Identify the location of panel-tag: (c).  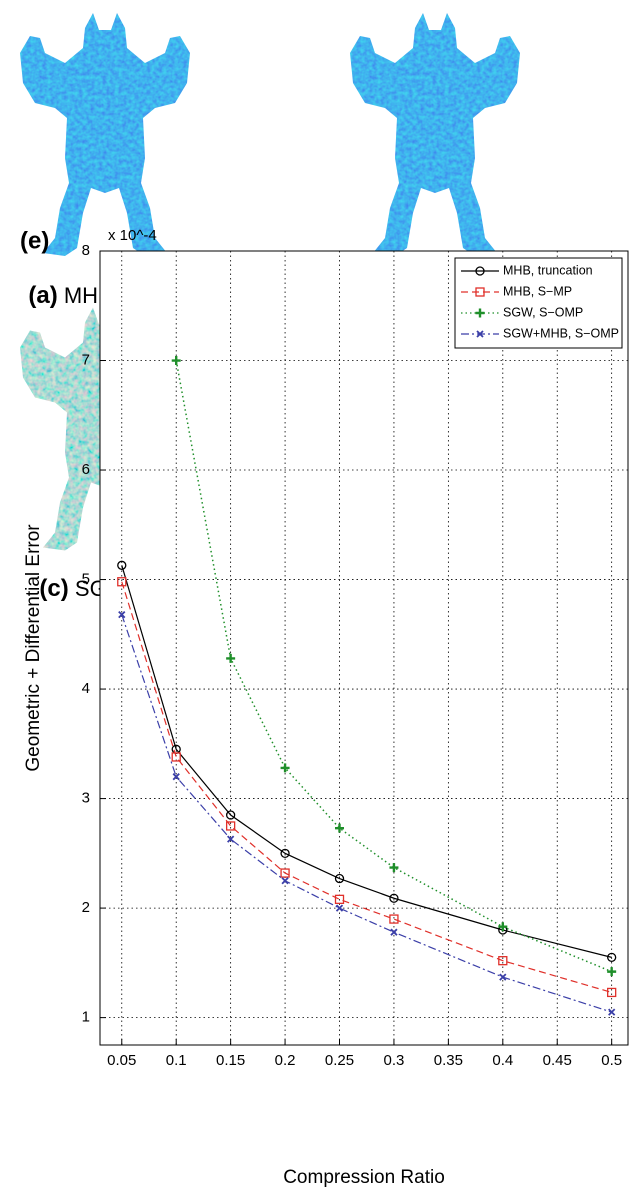
(53, 588).